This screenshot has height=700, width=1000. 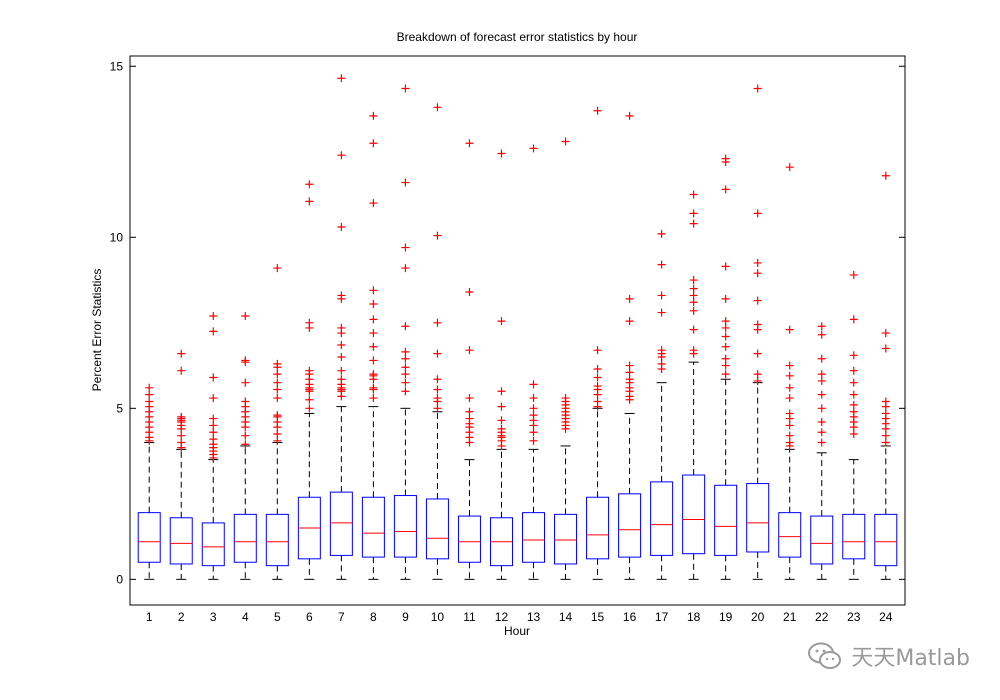 What do you see at coordinates (469, 617) in the screenshot?
I see `x-tick-label: 11` at bounding box center [469, 617].